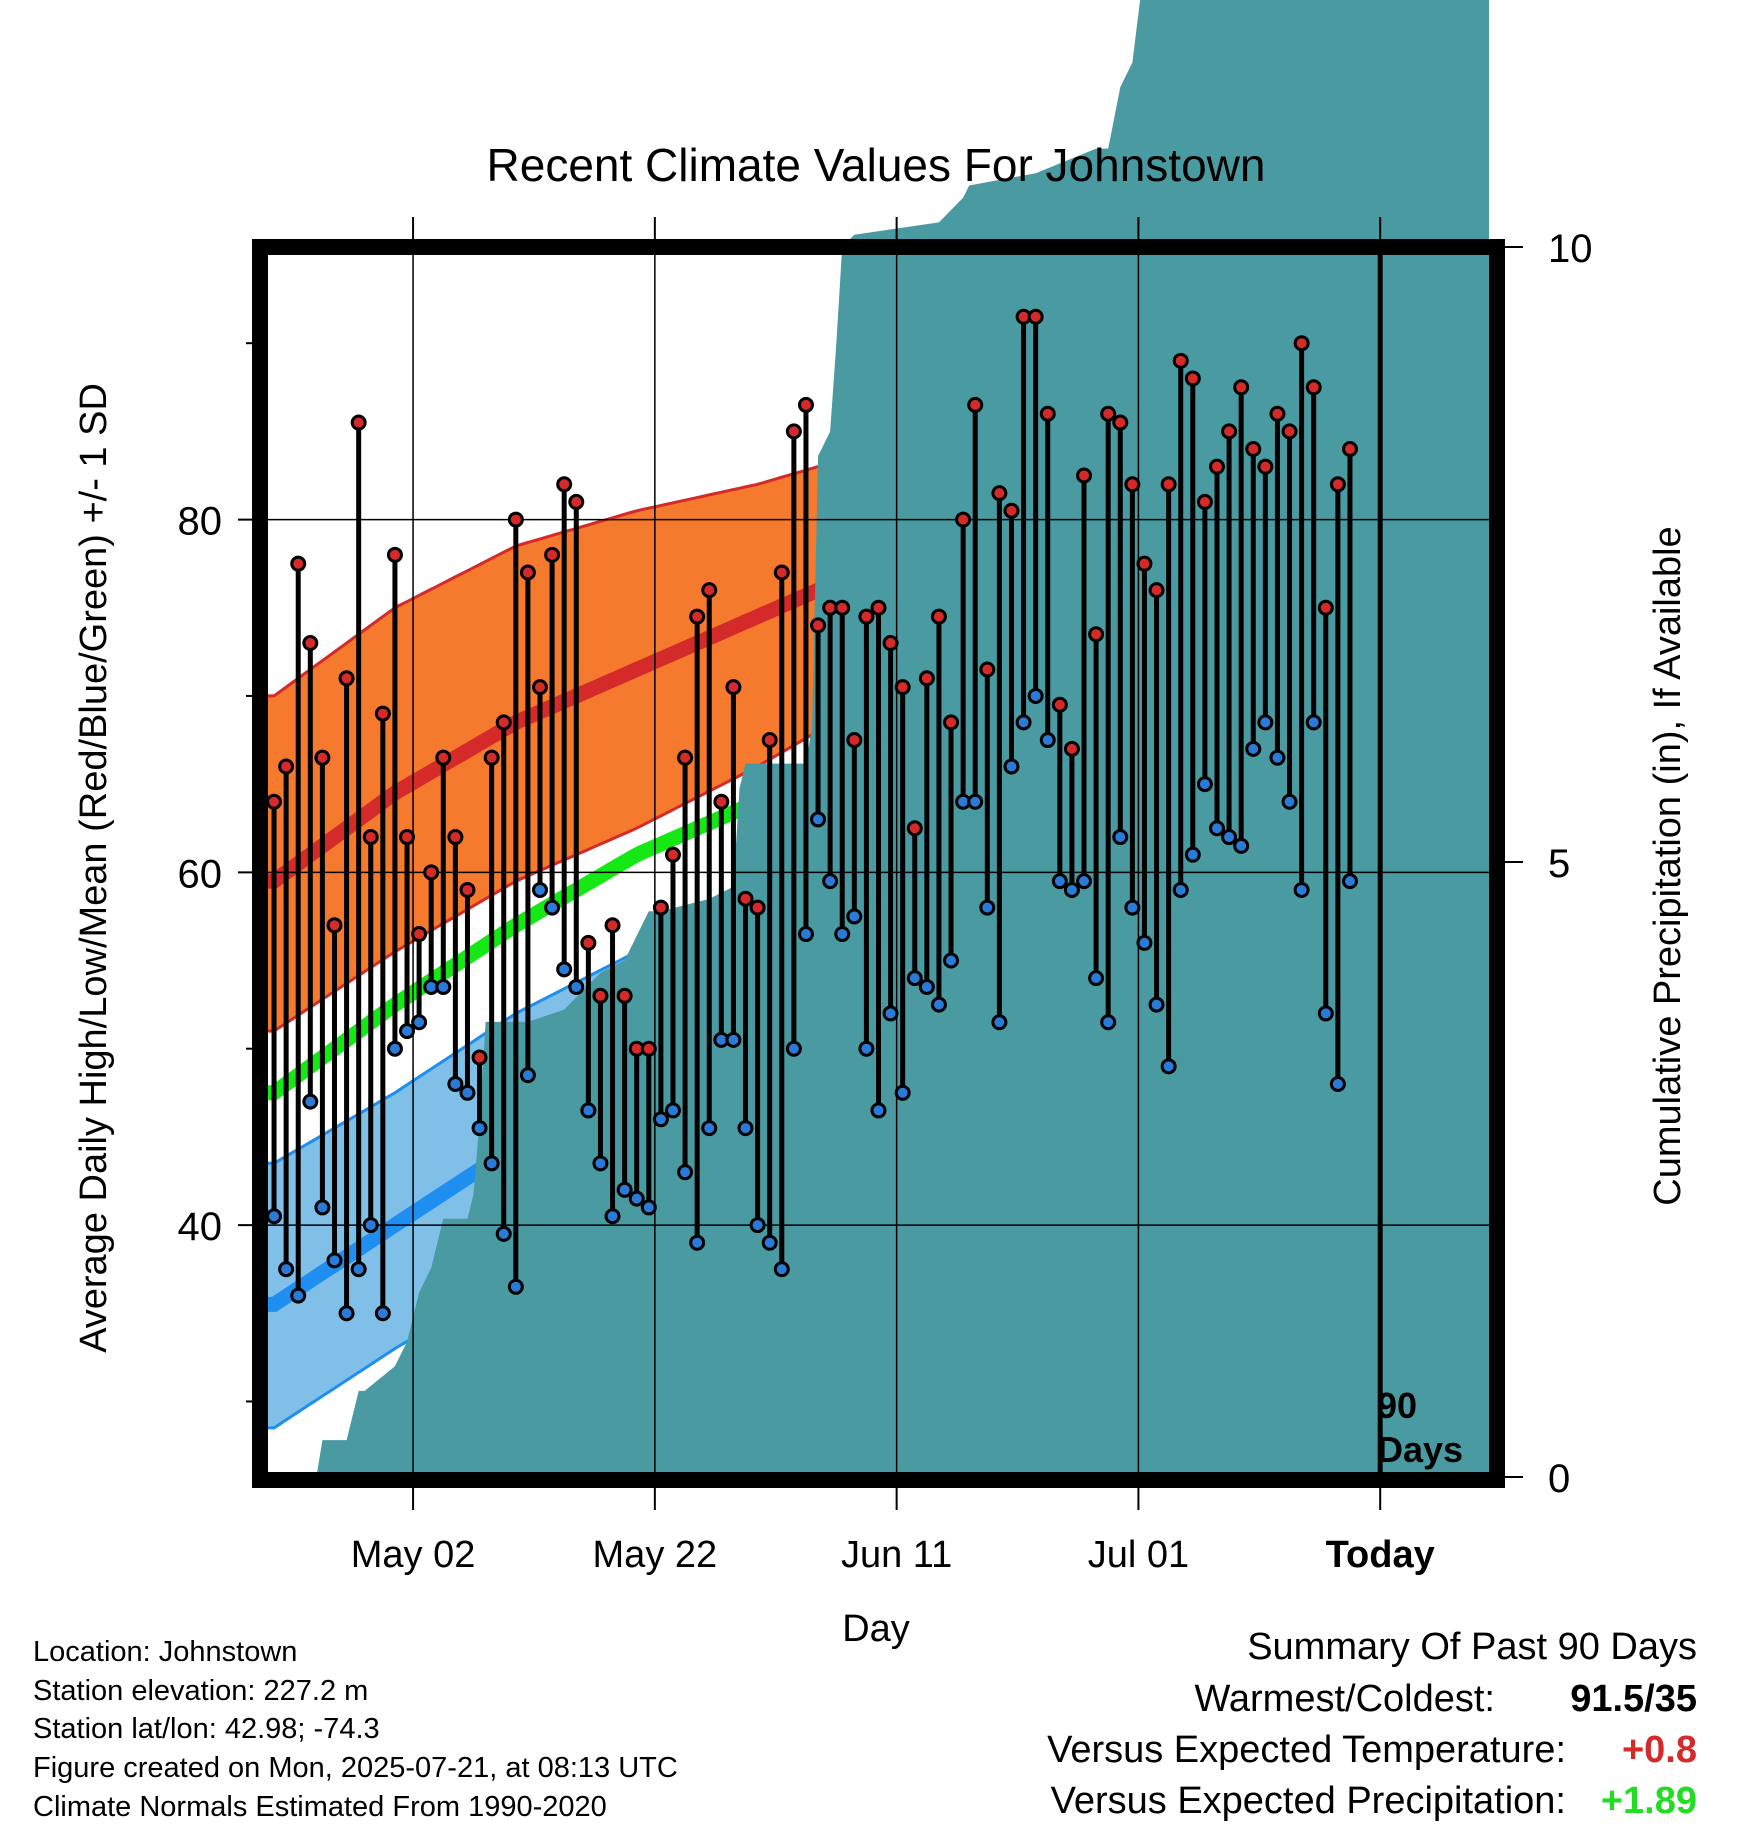  I want to click on y-right-tick-label: 5, so click(1559, 864).